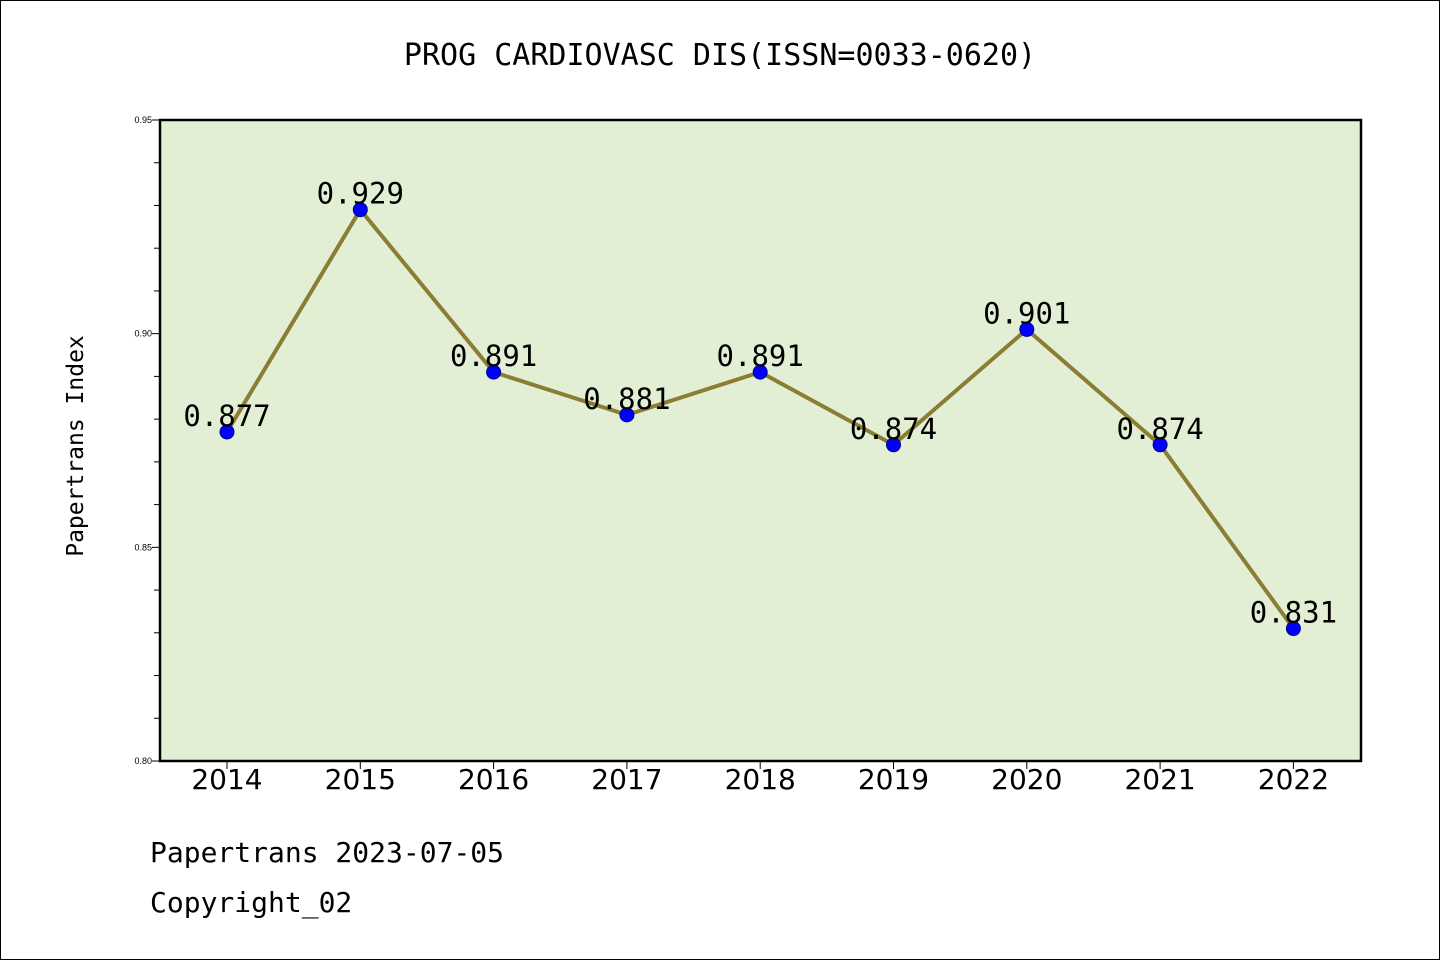 The image size is (1440, 960). I want to click on data-label: 0.831, so click(1293, 613).